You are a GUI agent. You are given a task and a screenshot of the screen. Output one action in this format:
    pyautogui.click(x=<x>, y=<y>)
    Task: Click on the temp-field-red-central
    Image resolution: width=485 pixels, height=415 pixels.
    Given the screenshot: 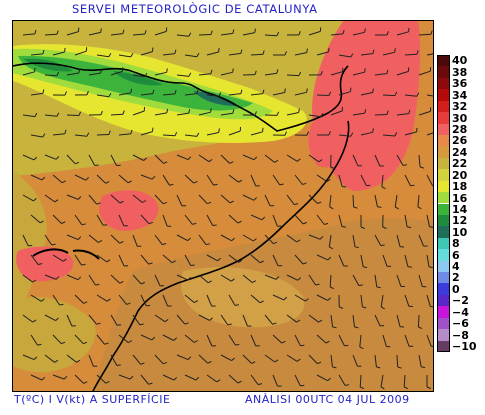 What is the action you would take?
    pyautogui.click(x=129, y=210)
    